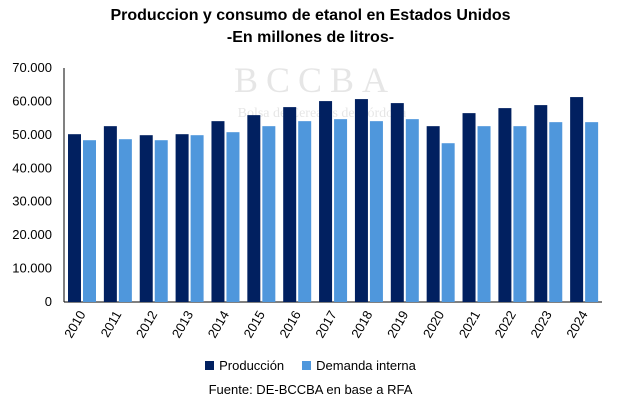 Image resolution: width=621 pixels, height=408 pixels. I want to click on bar-produccion-2024, so click(577, 199).